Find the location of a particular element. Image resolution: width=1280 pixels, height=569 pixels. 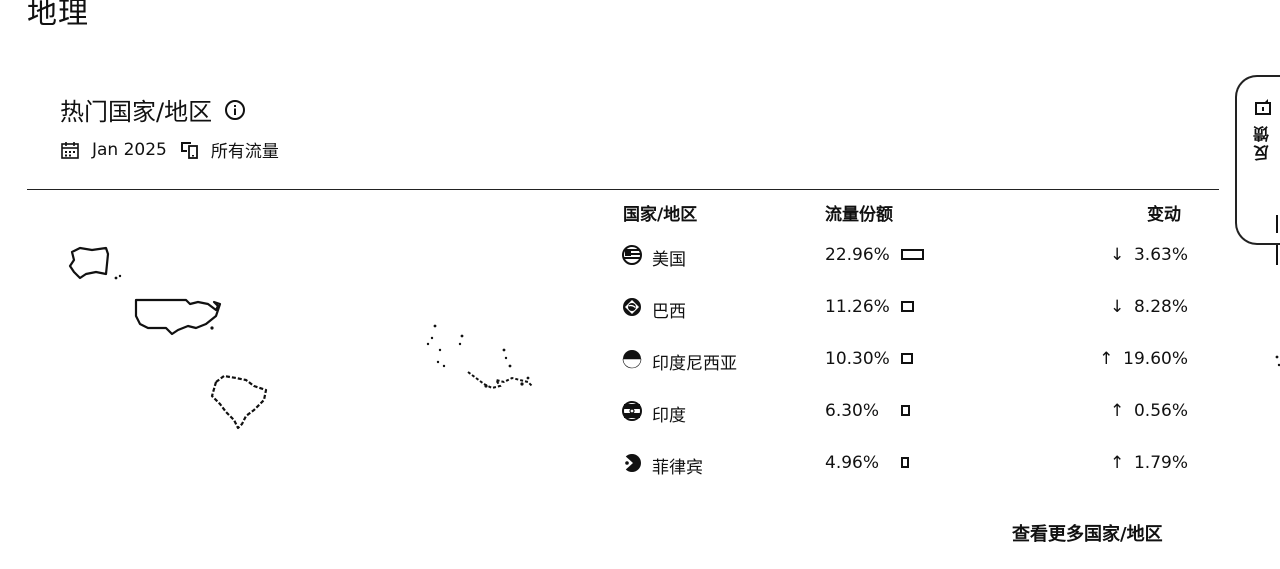

change-text: 8.28% is located at coordinates (1160, 307).